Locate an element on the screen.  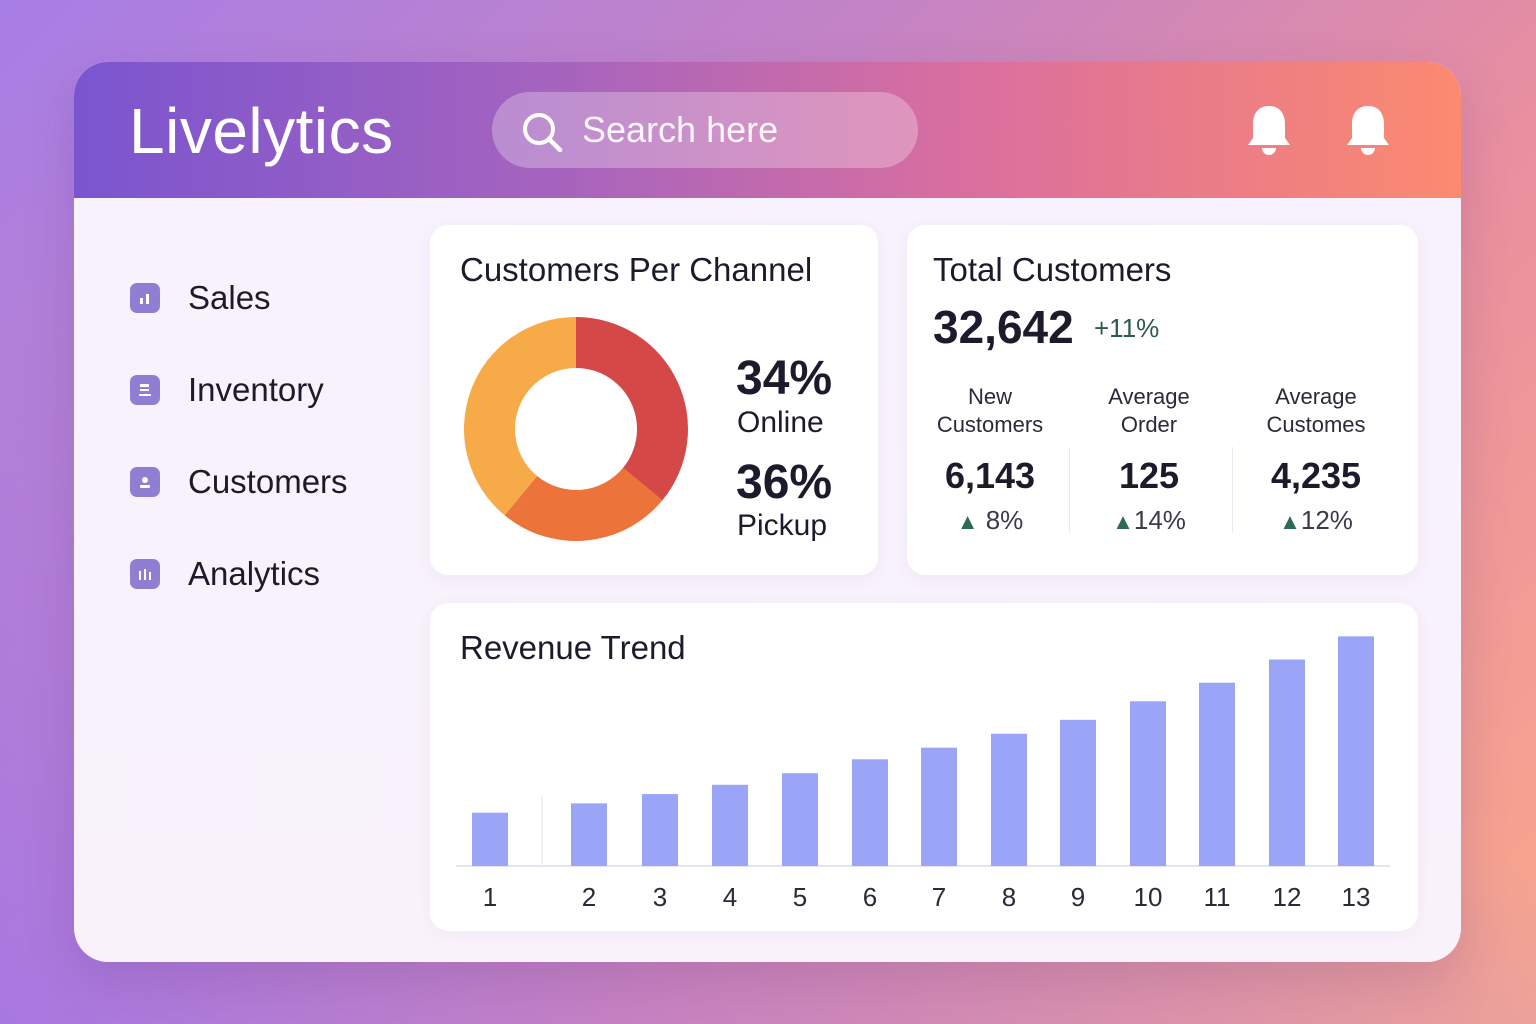
metric-change-value: 14% is located at coordinates (1159, 520).